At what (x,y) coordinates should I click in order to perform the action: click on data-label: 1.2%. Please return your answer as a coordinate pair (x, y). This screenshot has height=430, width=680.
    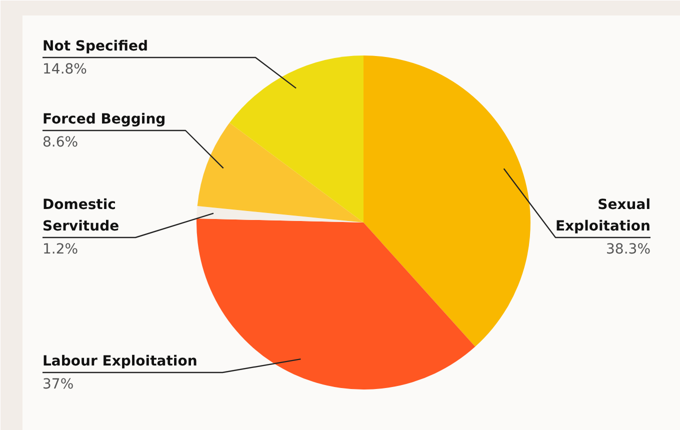
    Looking at the image, I should click on (60, 250).